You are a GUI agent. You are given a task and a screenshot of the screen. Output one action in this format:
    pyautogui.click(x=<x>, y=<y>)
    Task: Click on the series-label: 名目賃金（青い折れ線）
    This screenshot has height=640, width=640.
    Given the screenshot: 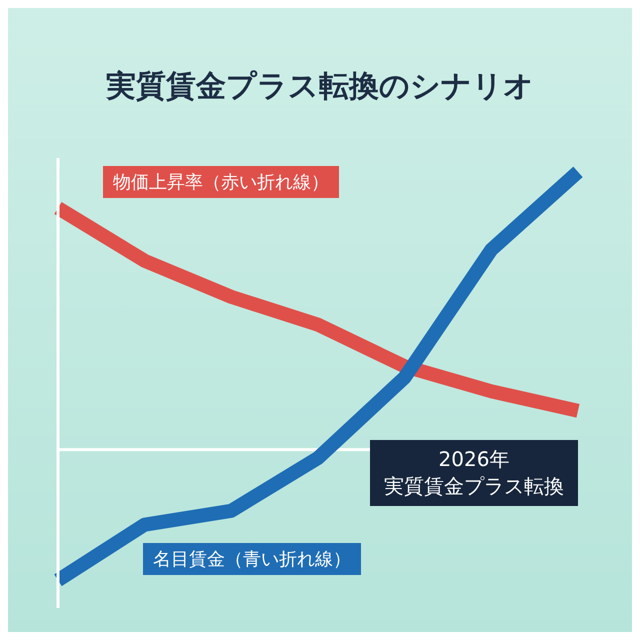 What is the action you would take?
    pyautogui.click(x=252, y=559)
    